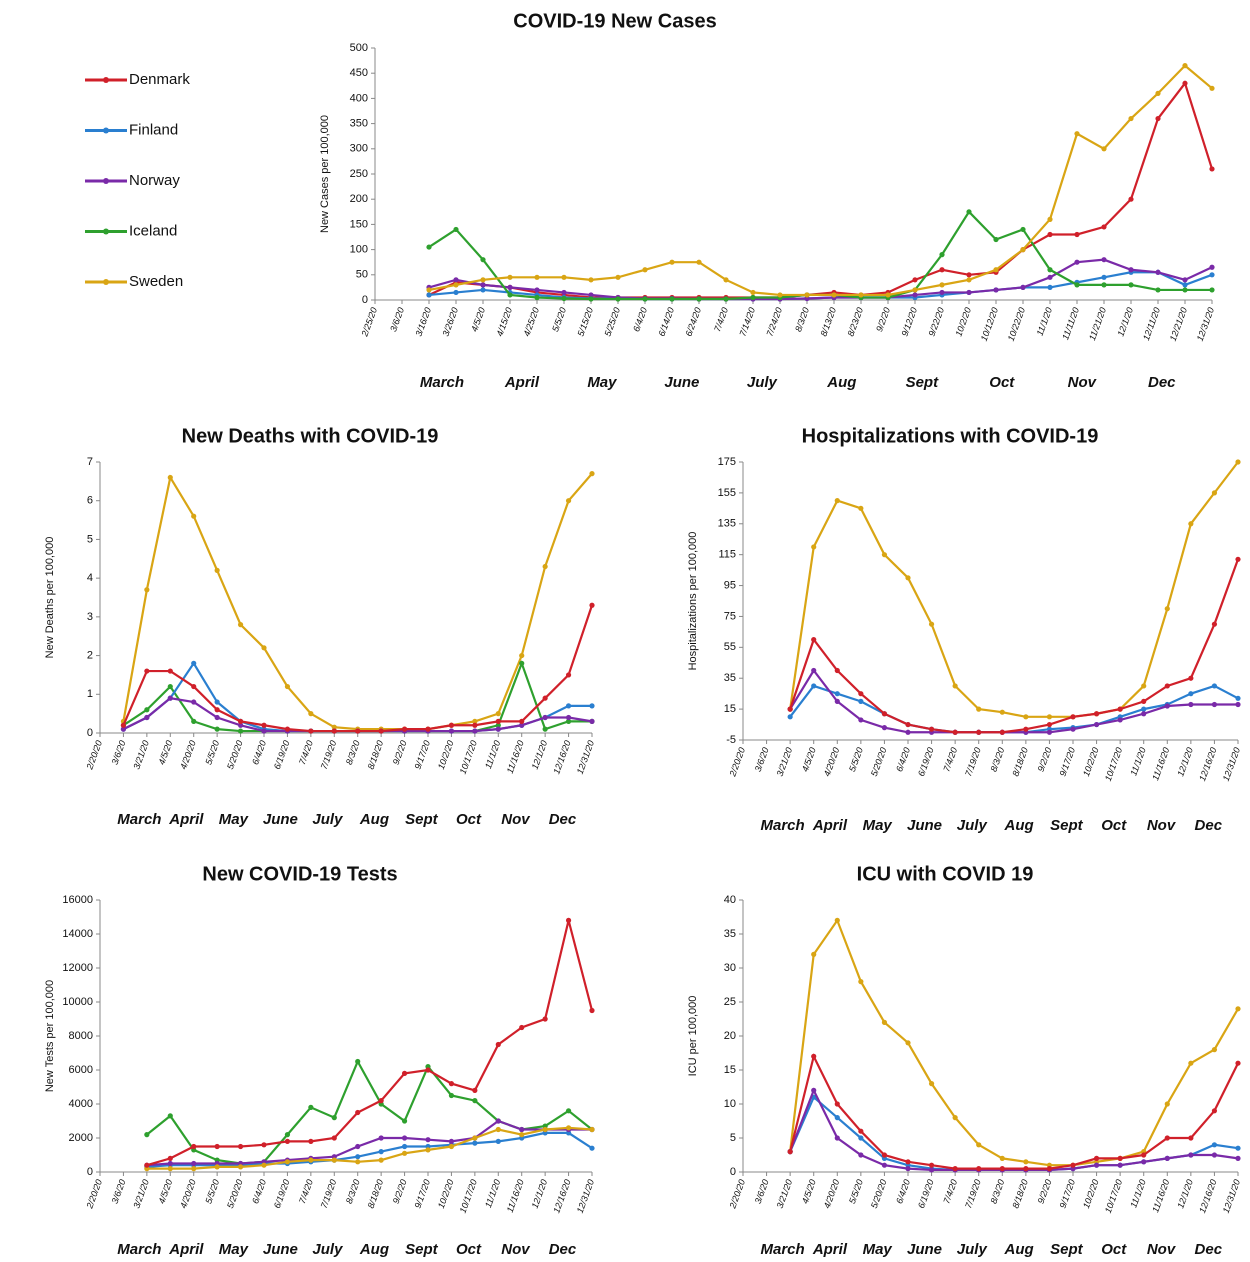 The height and width of the screenshot is (1262, 1250). I want to click on x-tick-label: 5/5/20, so click(856, 1191).